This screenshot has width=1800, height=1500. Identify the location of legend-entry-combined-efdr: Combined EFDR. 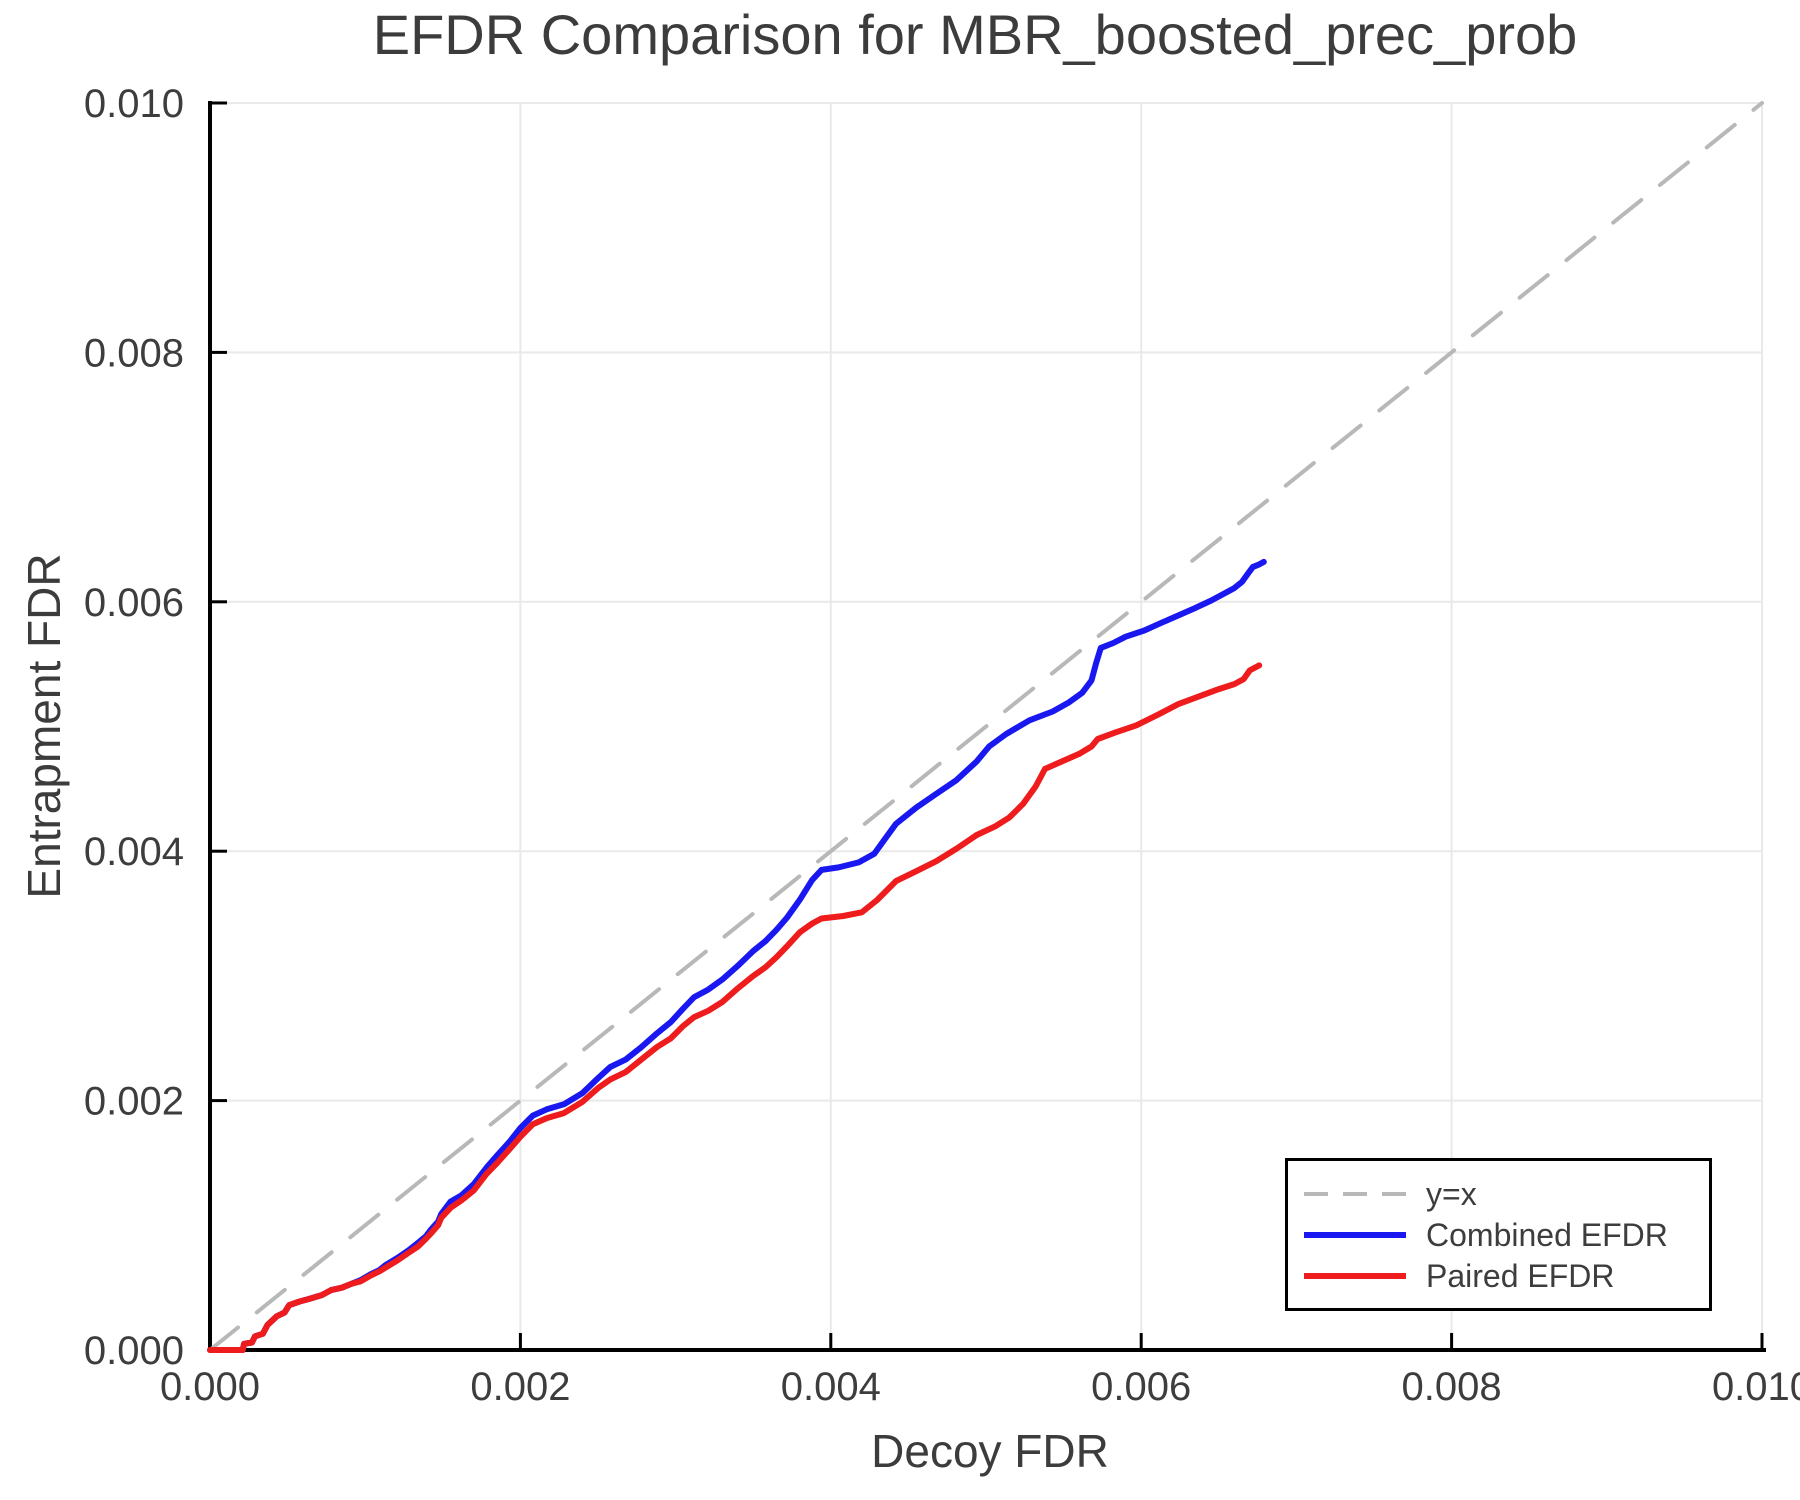
(1505, 1234).